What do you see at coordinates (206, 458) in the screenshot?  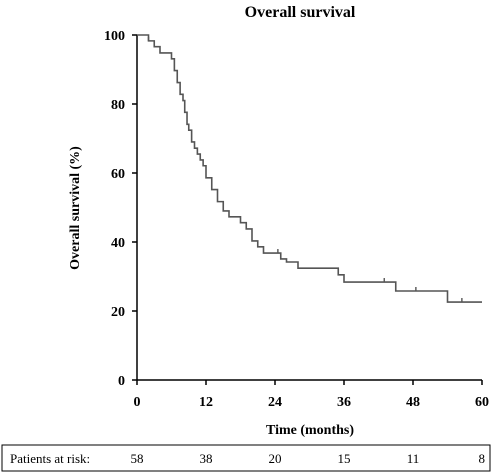 I see `risk-value: 38` at bounding box center [206, 458].